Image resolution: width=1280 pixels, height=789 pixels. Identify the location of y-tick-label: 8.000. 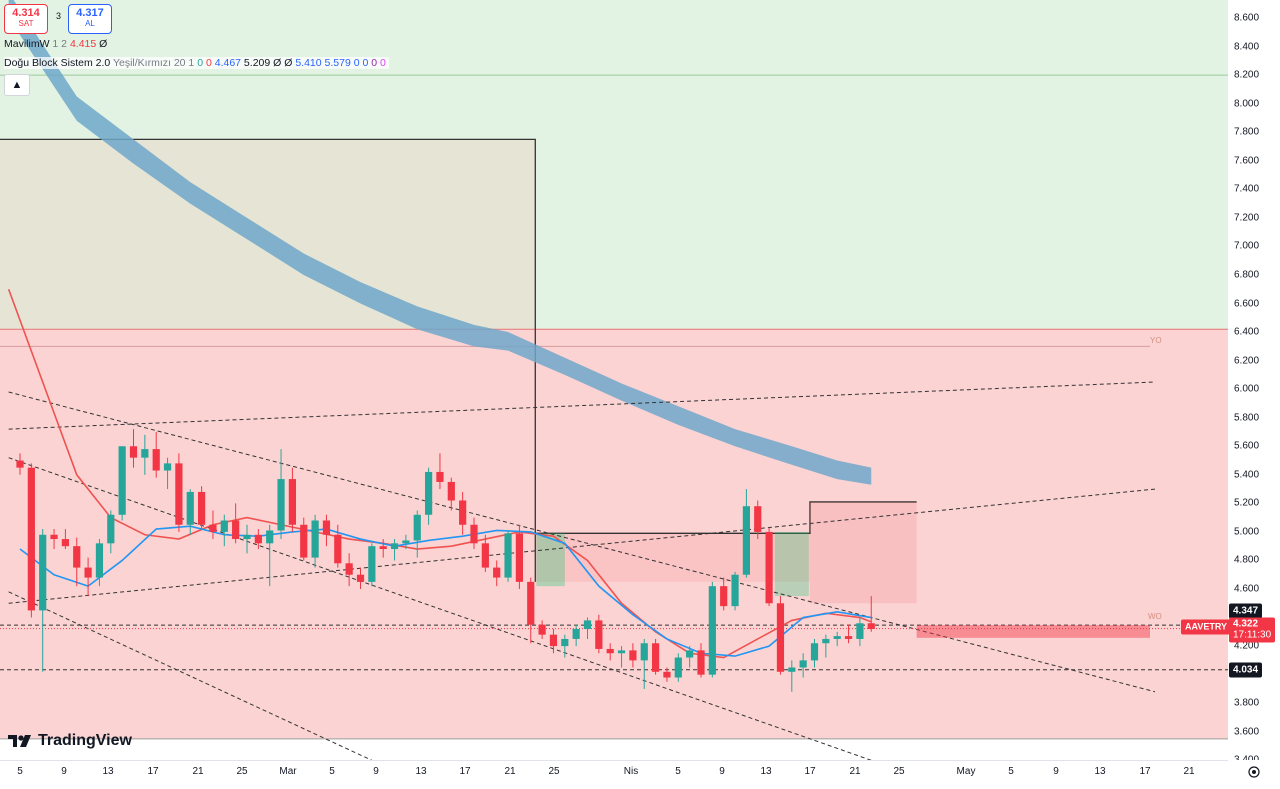
(1247, 104).